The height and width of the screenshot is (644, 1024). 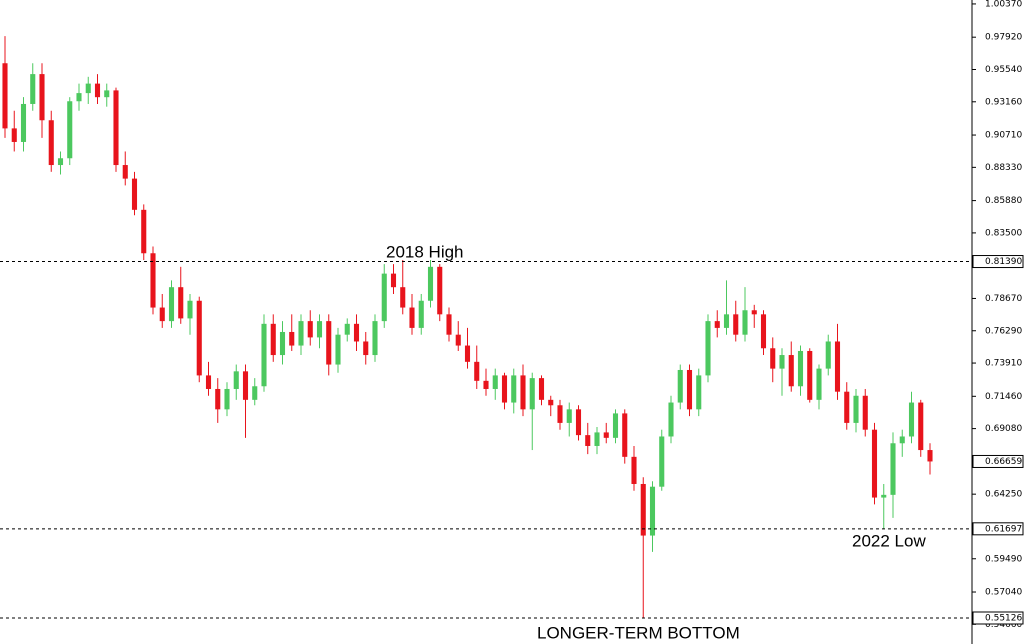 I want to click on y-tick-label: 0.71460, so click(x=1003, y=397).